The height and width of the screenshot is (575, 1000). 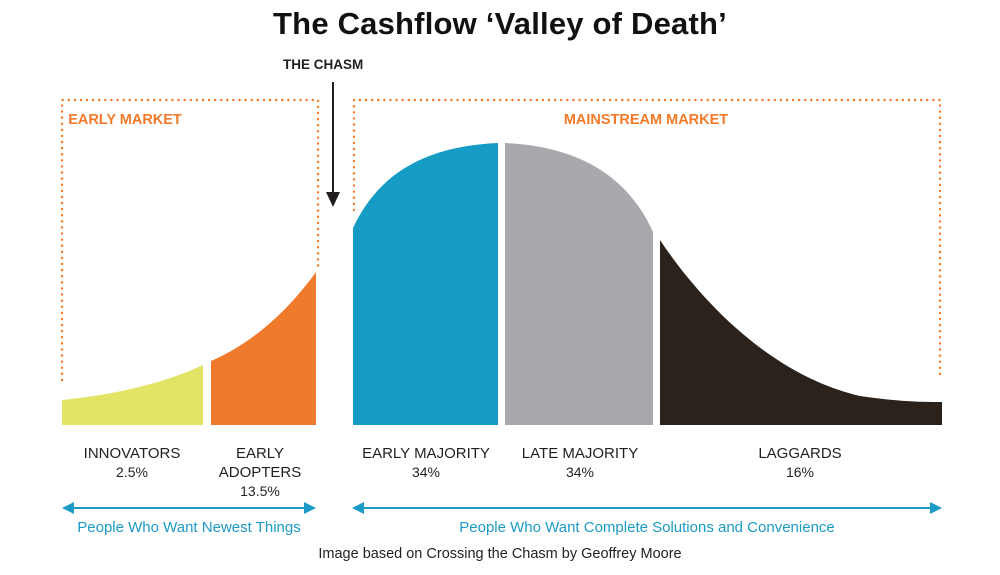 What do you see at coordinates (800, 463) in the screenshot?
I see `laggards-label-group: LAGGARDS 16%` at bounding box center [800, 463].